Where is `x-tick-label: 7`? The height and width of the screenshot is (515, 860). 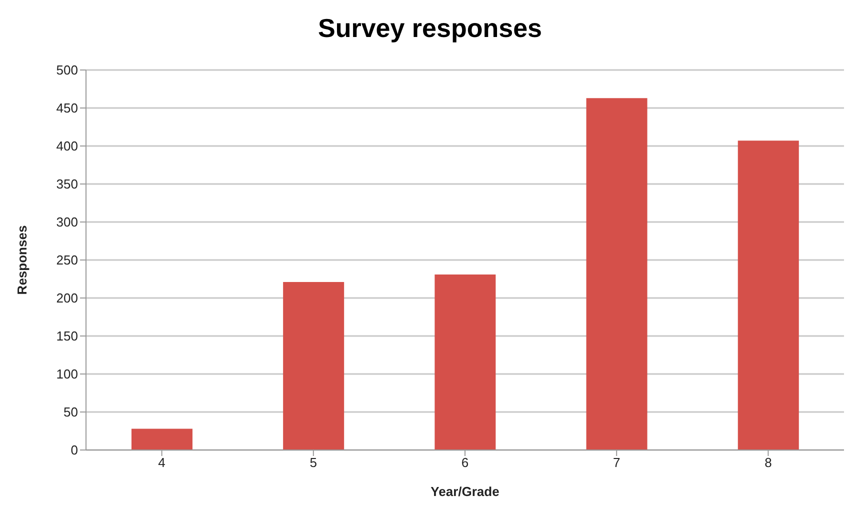
x-tick-label: 7 is located at coordinates (616, 462).